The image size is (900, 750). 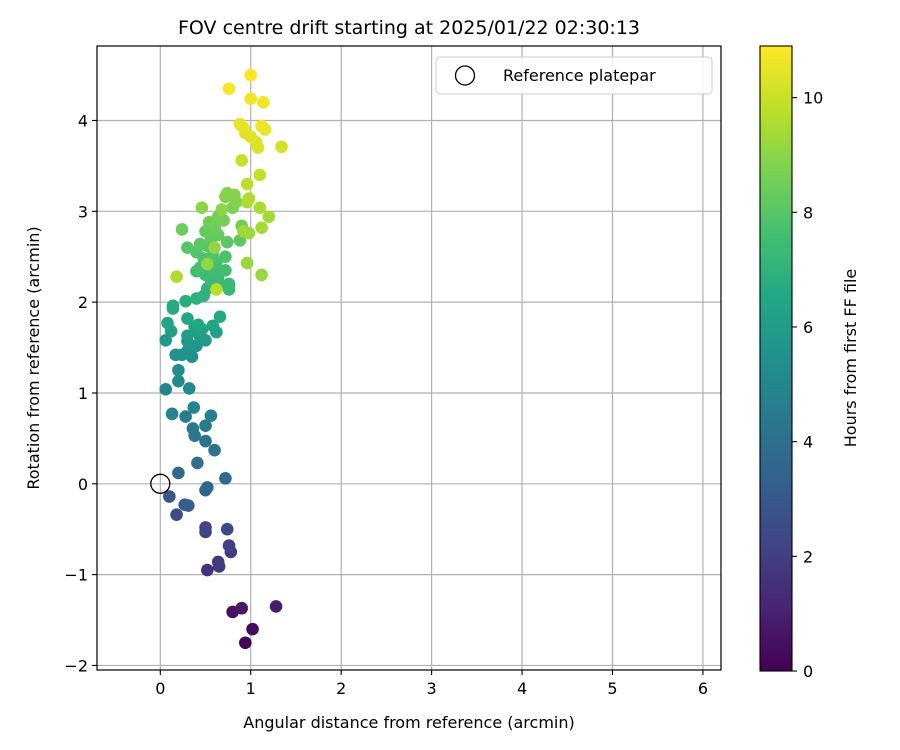 I want to click on y-axis-label: Rotation from reference (arcmin), so click(x=33, y=357).